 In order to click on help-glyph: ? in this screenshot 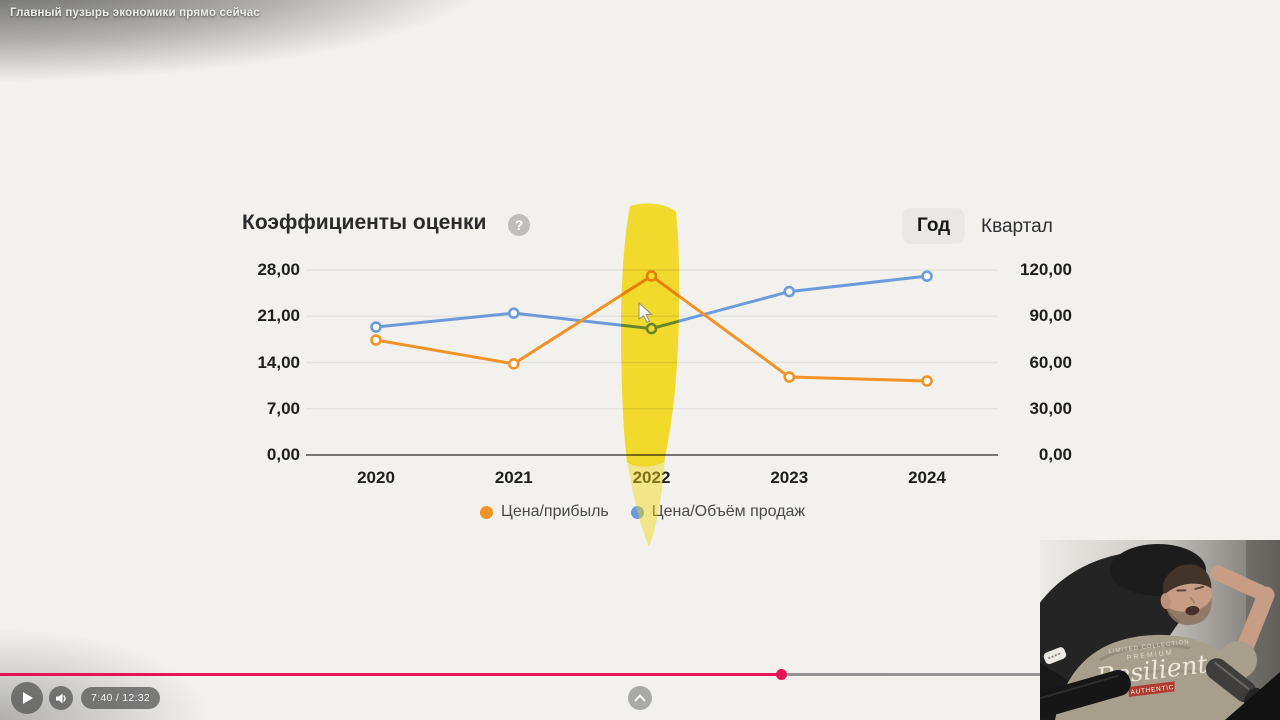, I will do `click(519, 225)`.